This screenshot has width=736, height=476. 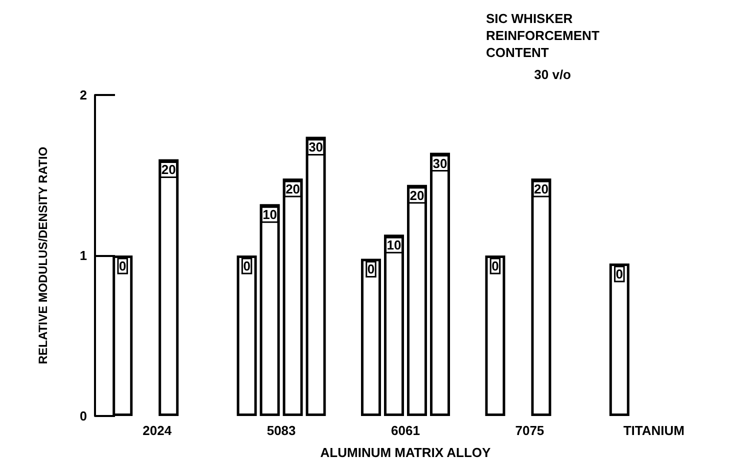 I want to click on y-tick-label: 2, so click(x=83, y=95).